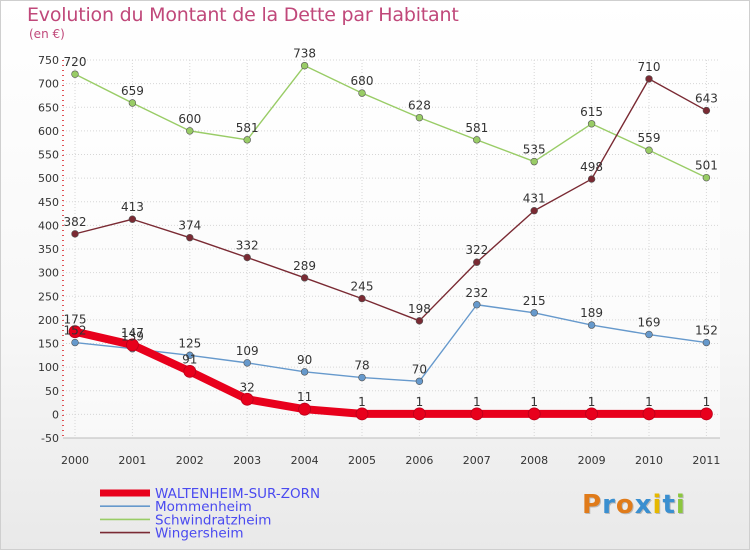 The width and height of the screenshot is (750, 550). What do you see at coordinates (304, 266) in the screenshot?
I see `data-label: 289` at bounding box center [304, 266].